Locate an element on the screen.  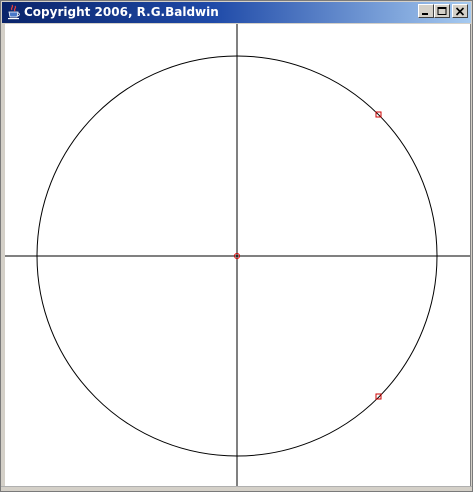
upper-marker is located at coordinates (378, 114).